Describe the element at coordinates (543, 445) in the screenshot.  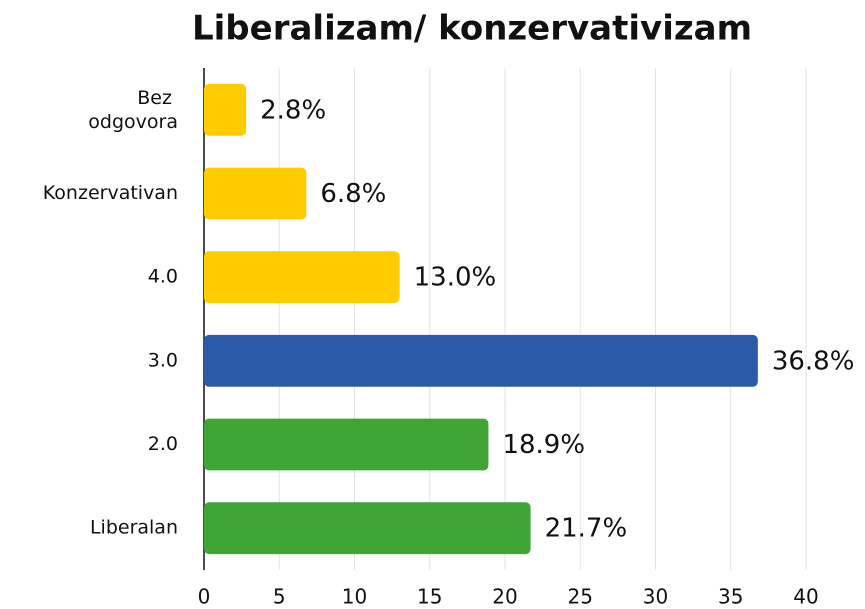
I see `value-label: 18.9%` at that location.